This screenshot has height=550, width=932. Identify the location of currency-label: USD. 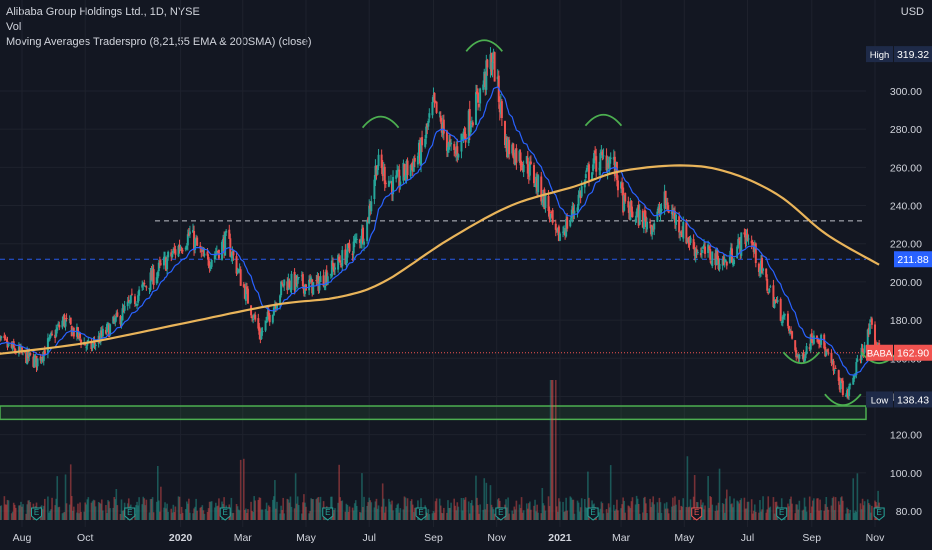
(912, 12).